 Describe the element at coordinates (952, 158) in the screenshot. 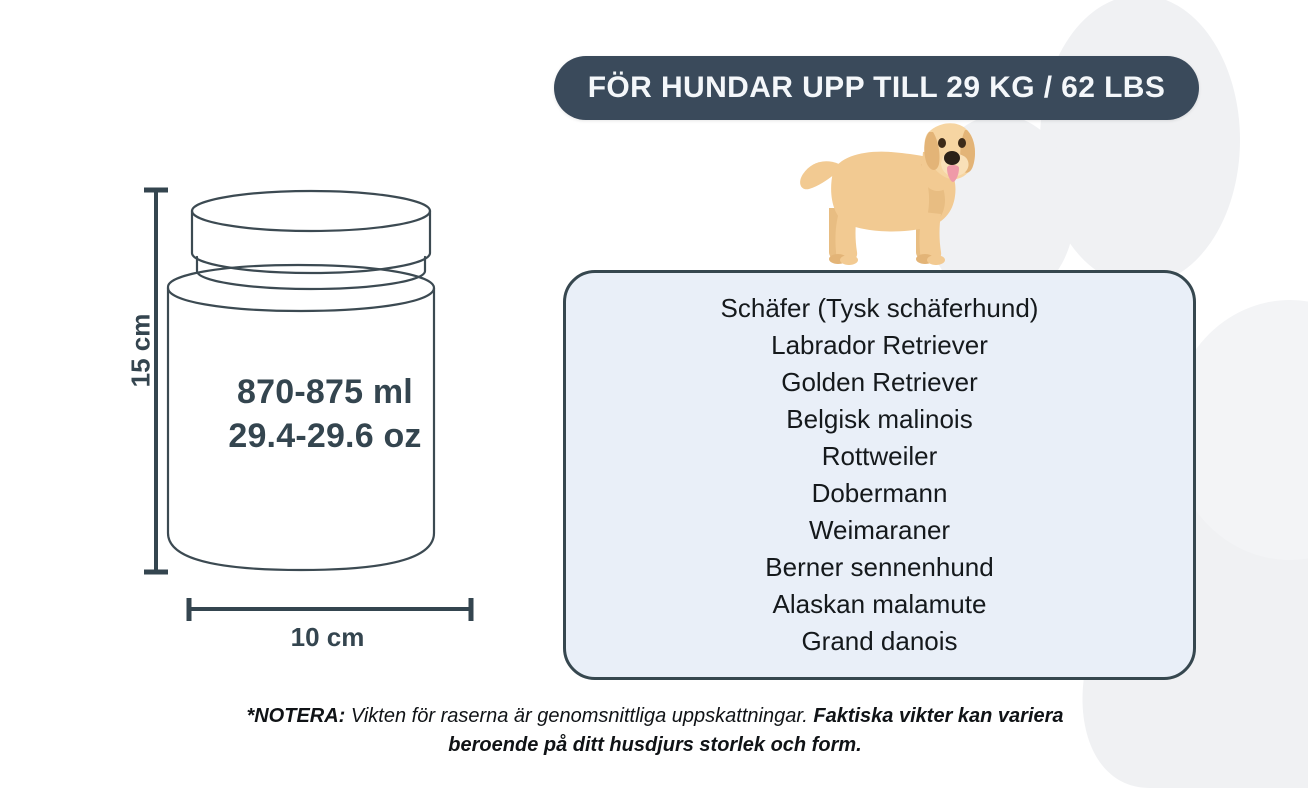

I see `dog-nose` at that location.